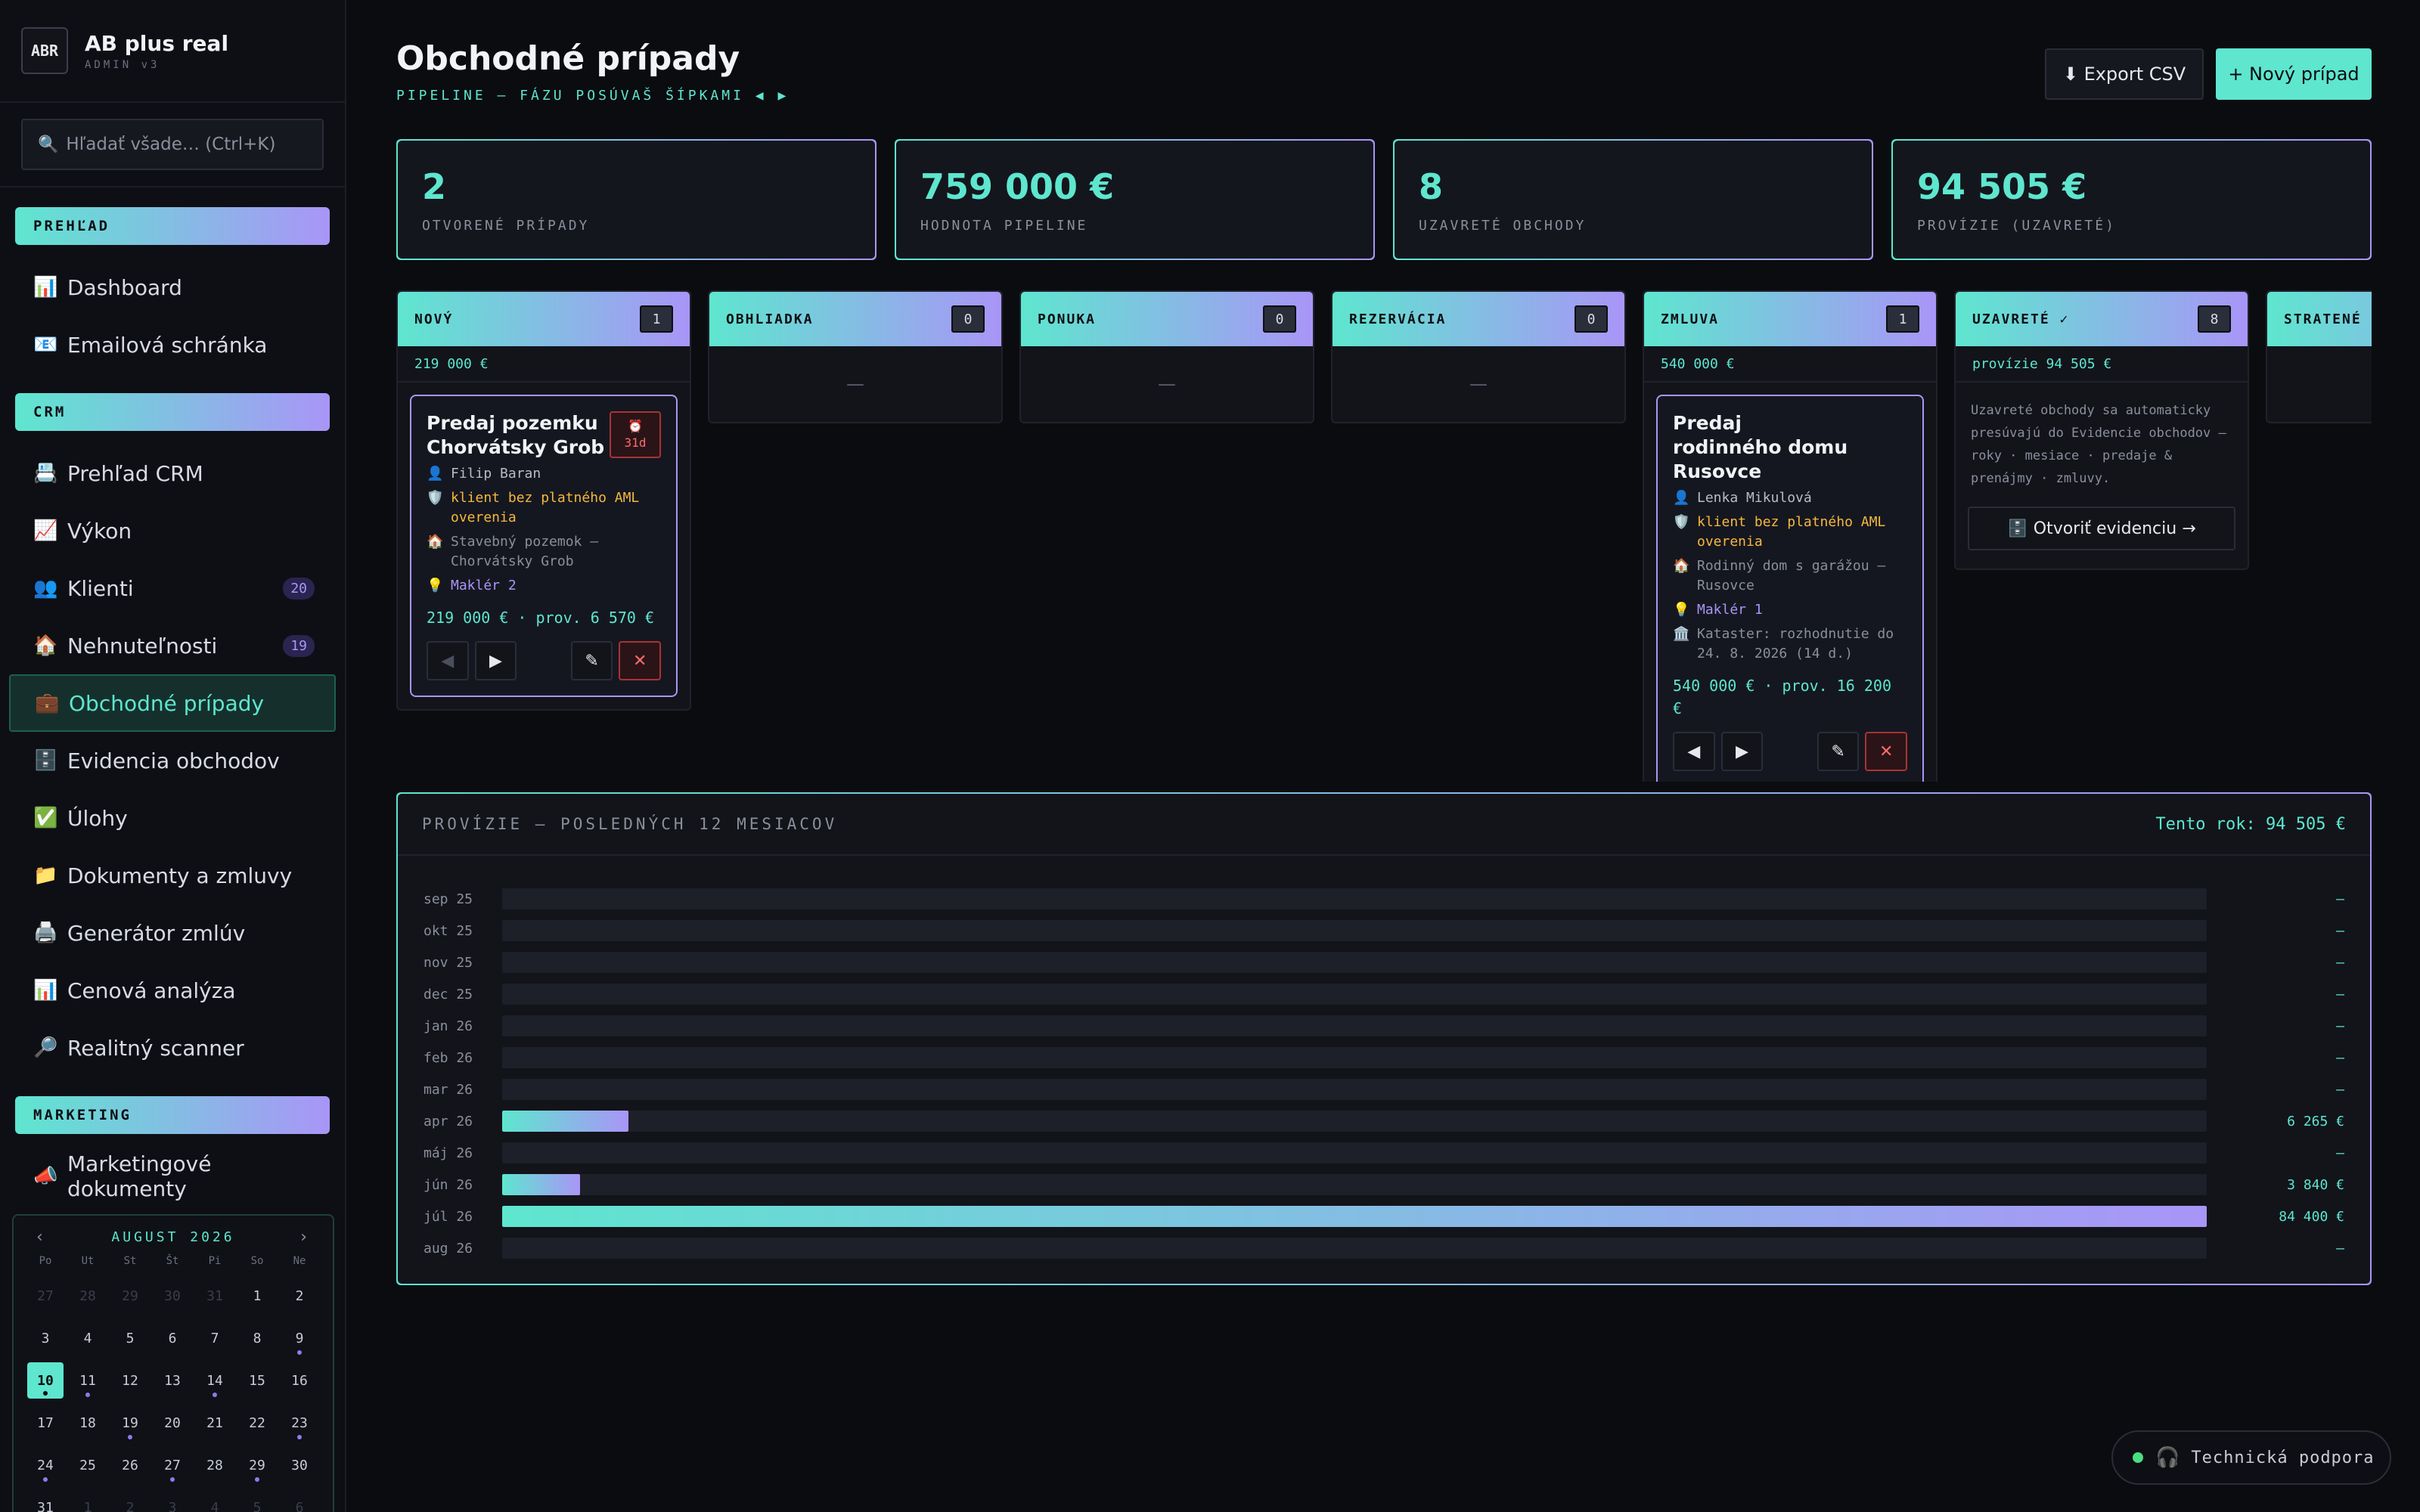 The width and height of the screenshot is (2420, 1512). I want to click on sidebar-item-cenova-analyza: 📊 Cenová analýza, so click(172, 990).